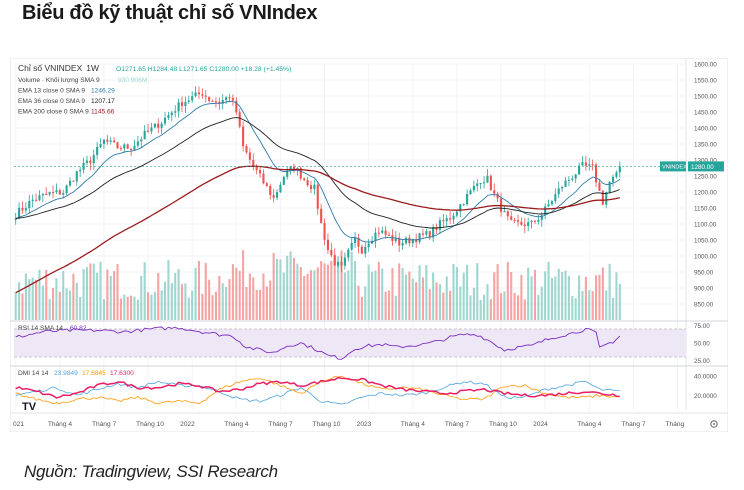 The image size is (744, 490). I want to click on dmi-label: DMI 14 14, so click(33, 373).